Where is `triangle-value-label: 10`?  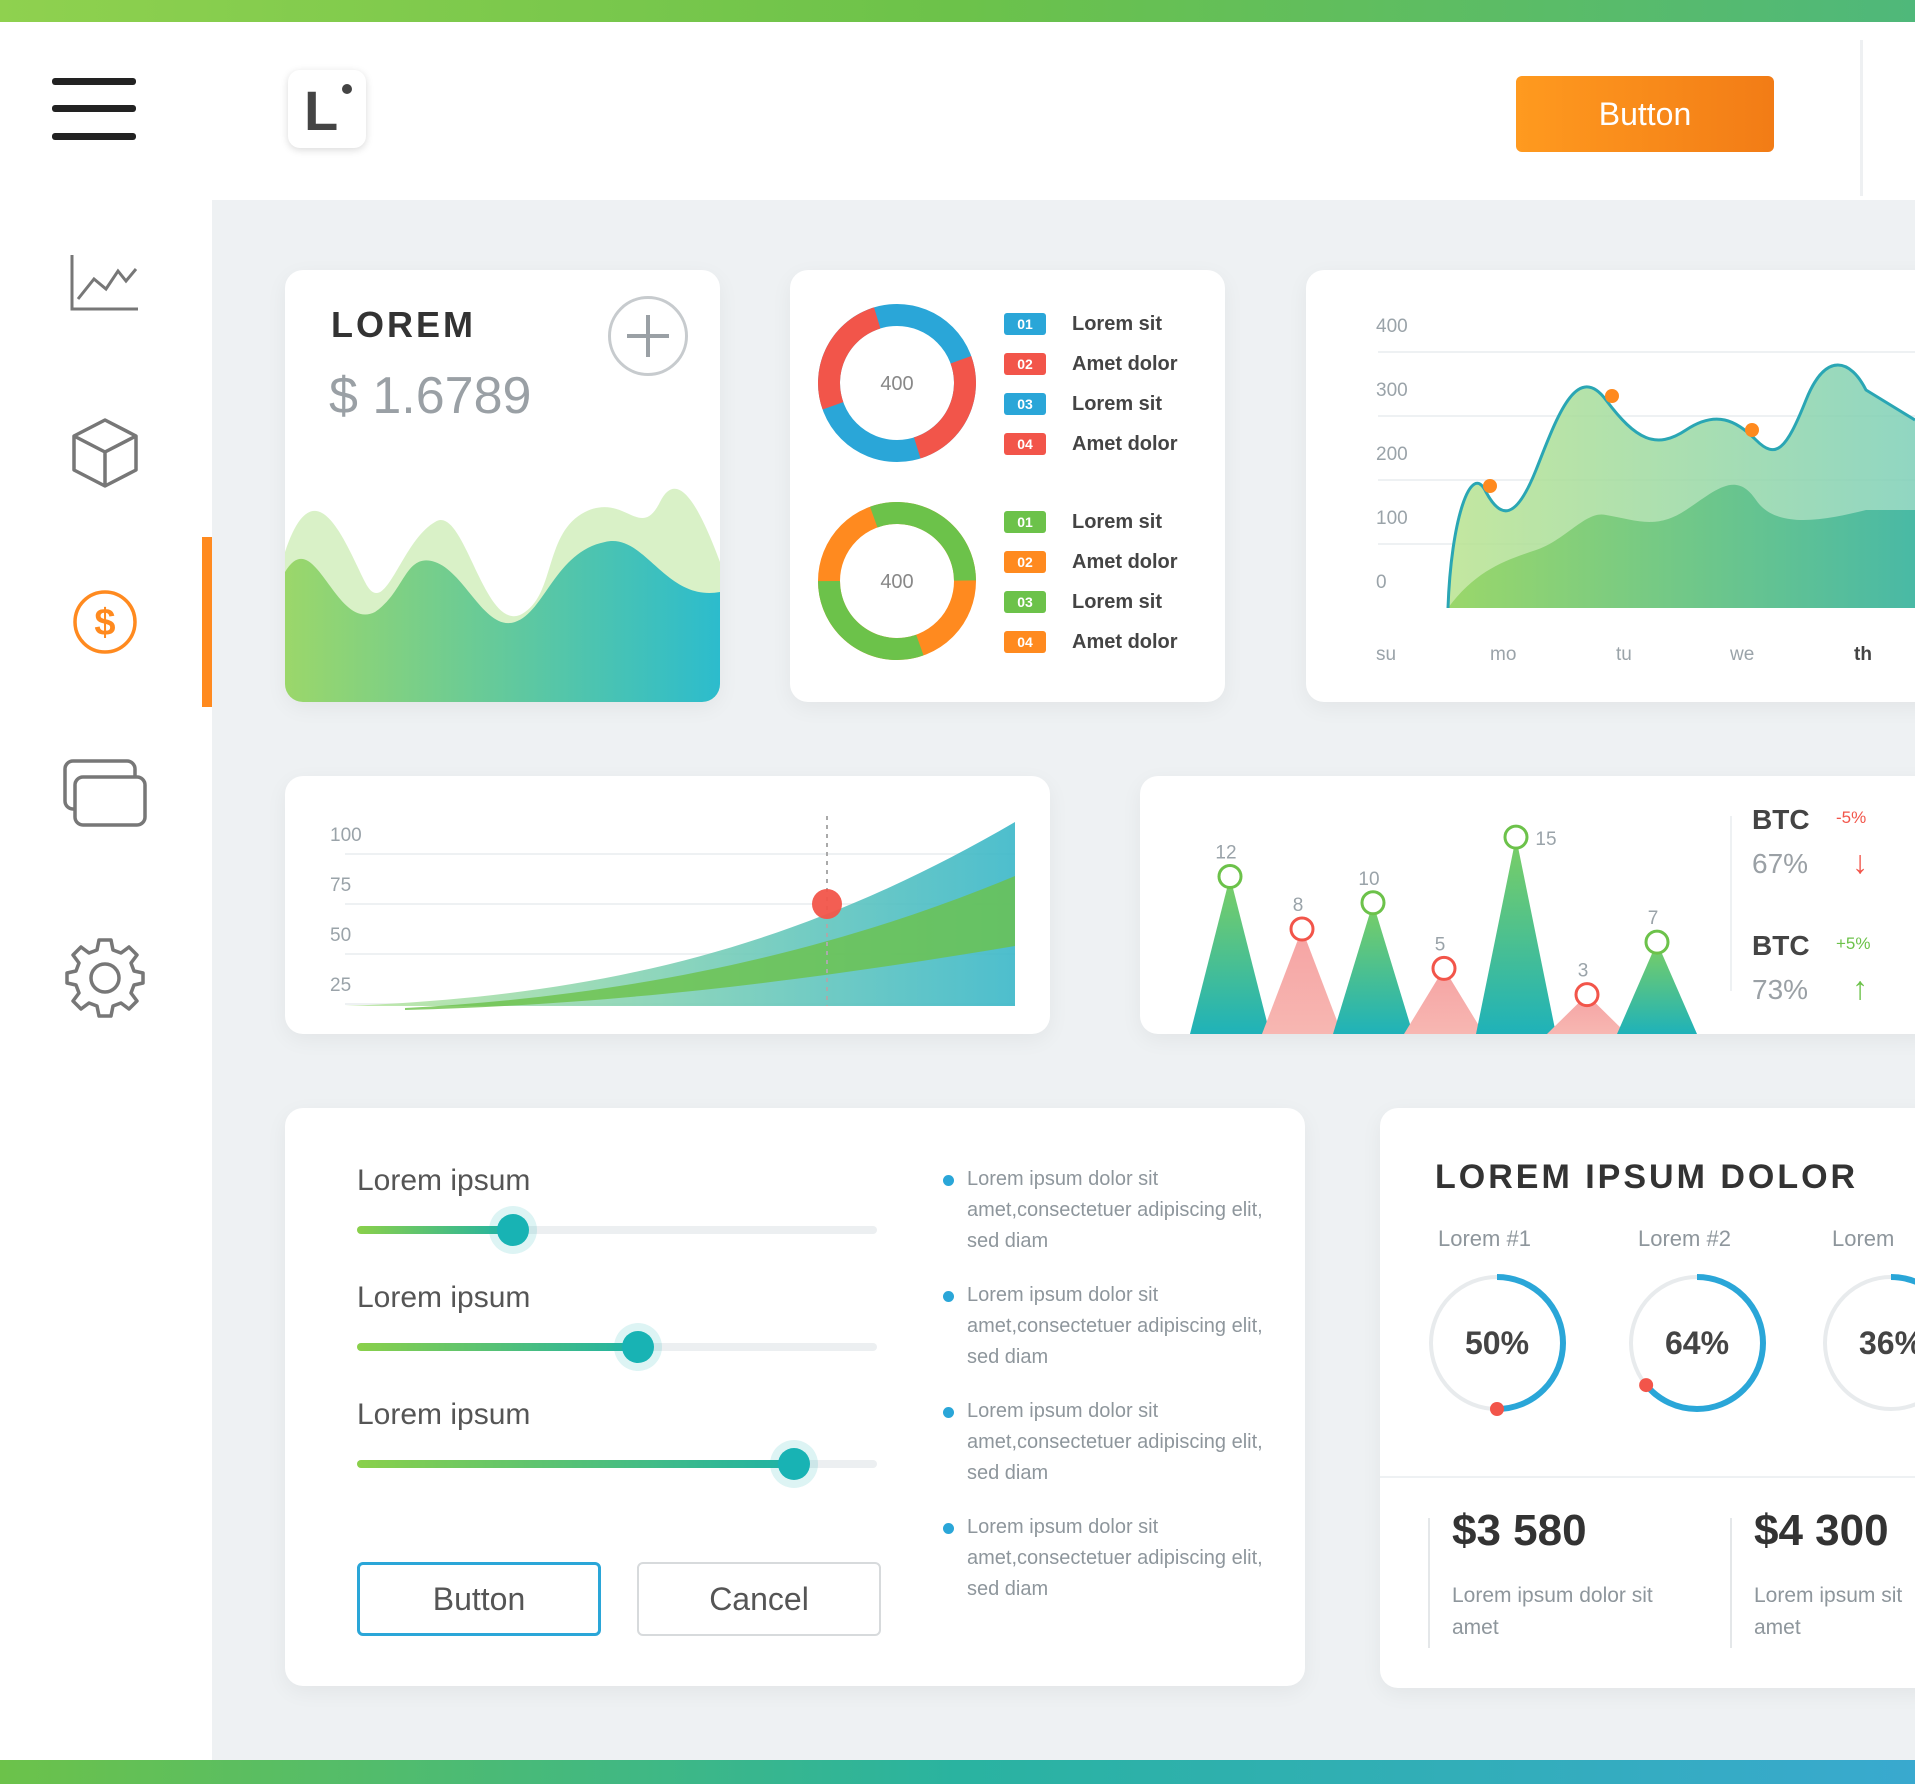 triangle-value-label: 10 is located at coordinates (1368, 879).